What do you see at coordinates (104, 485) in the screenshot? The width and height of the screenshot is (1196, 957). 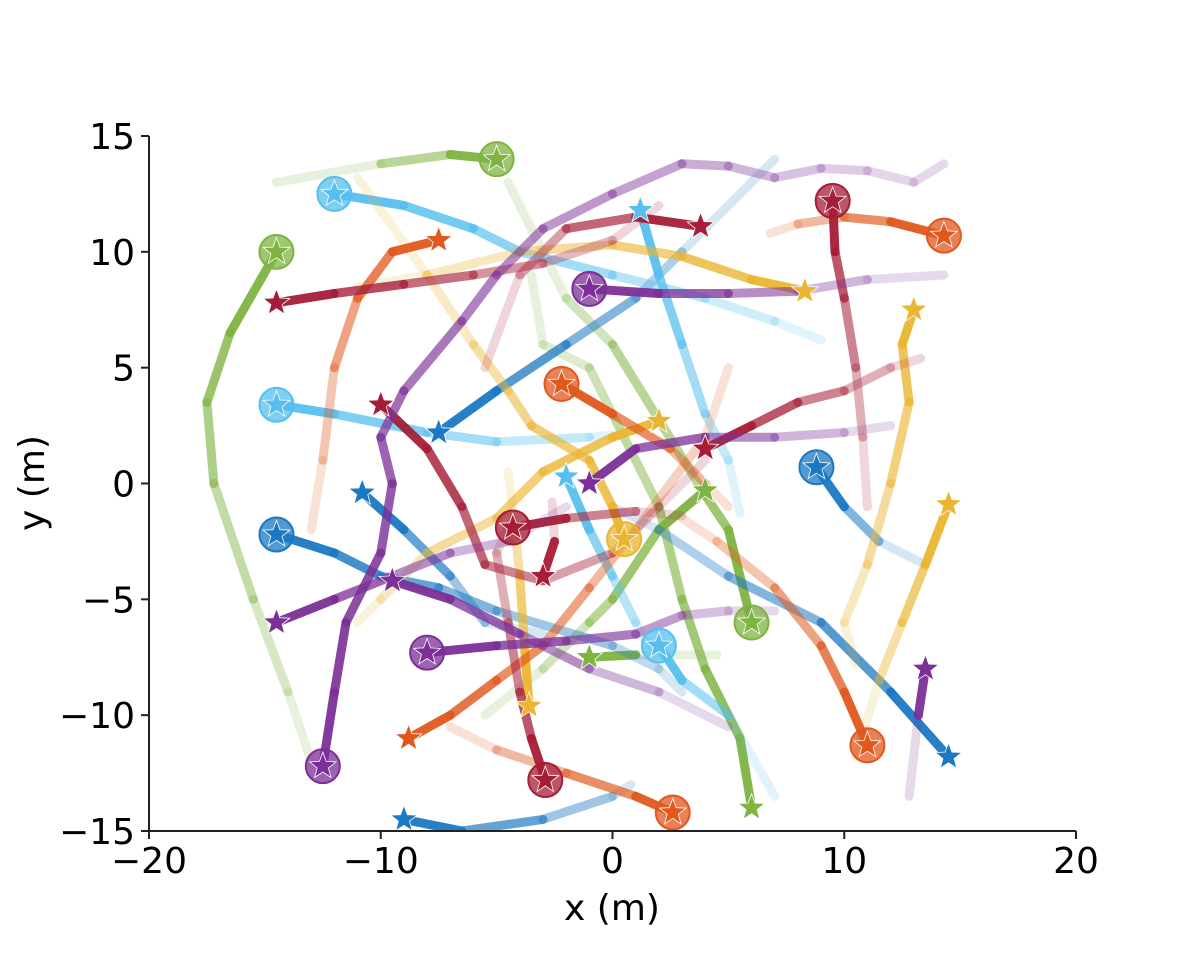 I see `y-ticks: −15 −10 −5 0 5 10 15` at bounding box center [104, 485].